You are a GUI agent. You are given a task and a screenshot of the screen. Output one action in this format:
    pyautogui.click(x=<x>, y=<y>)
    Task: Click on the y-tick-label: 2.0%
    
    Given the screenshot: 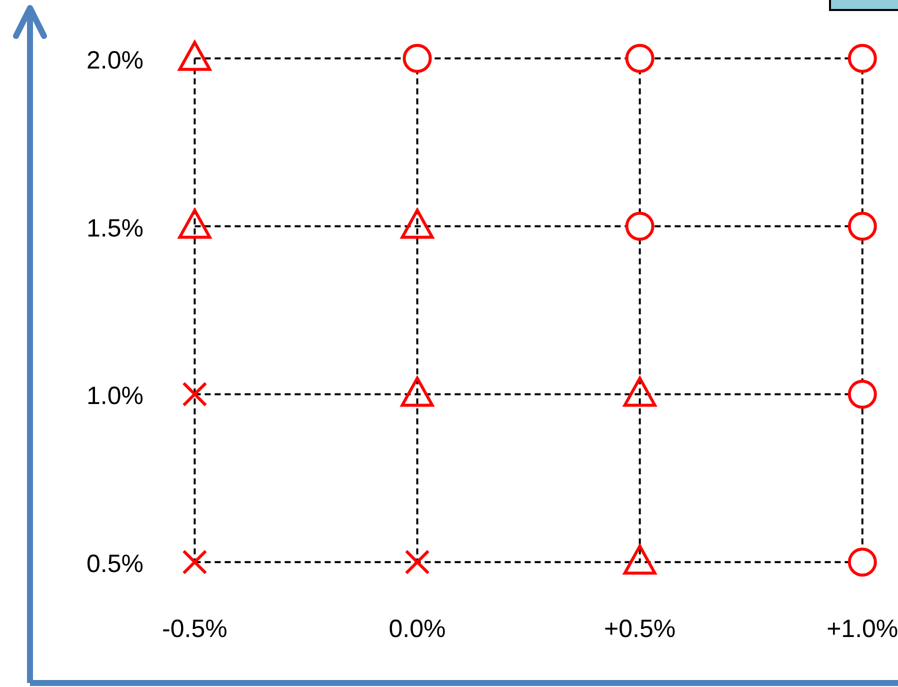 What is the action you would take?
    pyautogui.click(x=115, y=60)
    